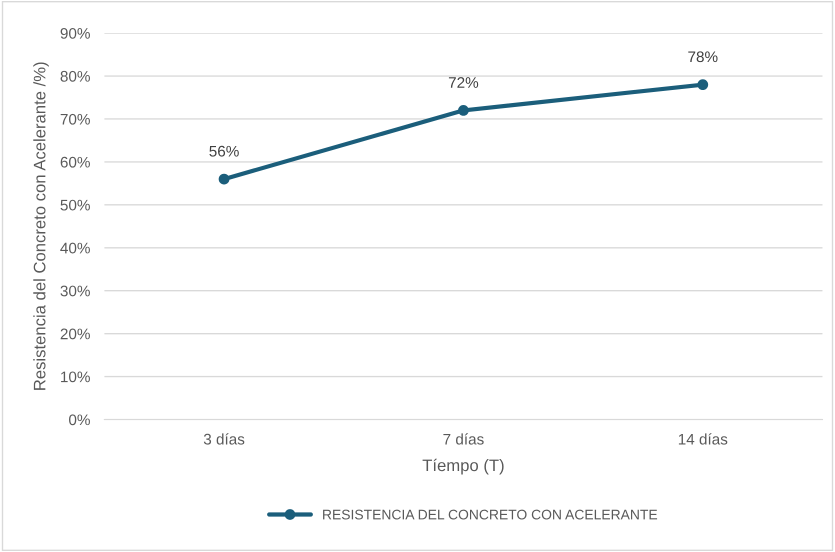  What do you see at coordinates (75, 33) in the screenshot?
I see `y-tick-label: 90%` at bounding box center [75, 33].